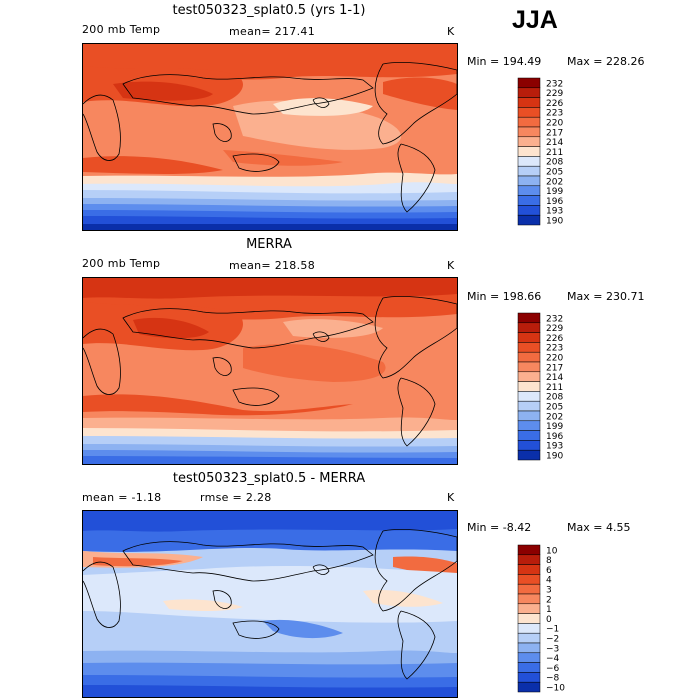 The height and width of the screenshot is (700, 700). I want to click on colorbar-tick-label: 208, so click(554, 163).